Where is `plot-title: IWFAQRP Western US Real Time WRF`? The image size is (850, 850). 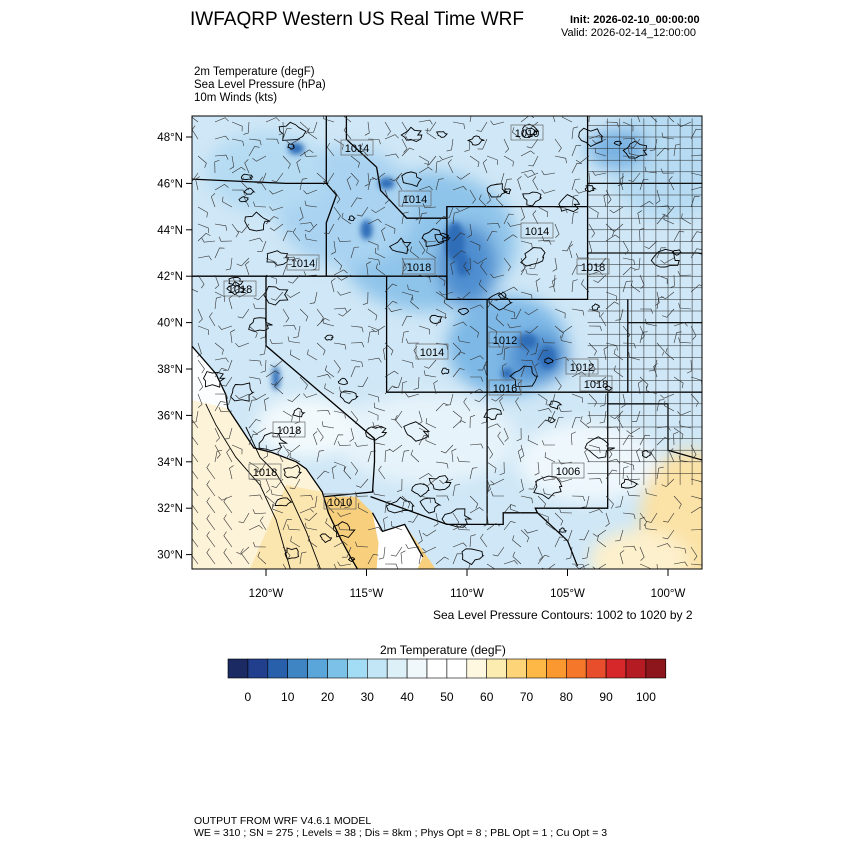 plot-title: IWFAQRP Western US Real Time WRF is located at coordinates (357, 19).